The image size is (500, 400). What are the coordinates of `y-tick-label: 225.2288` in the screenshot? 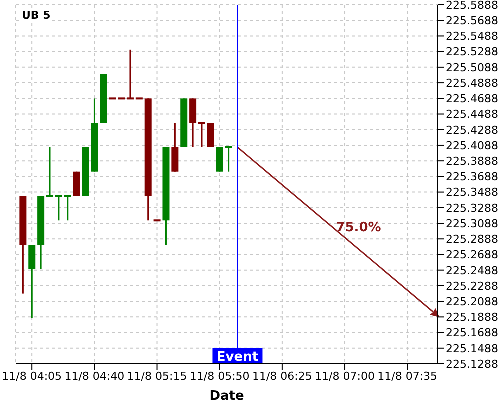 It's located at (472, 286).